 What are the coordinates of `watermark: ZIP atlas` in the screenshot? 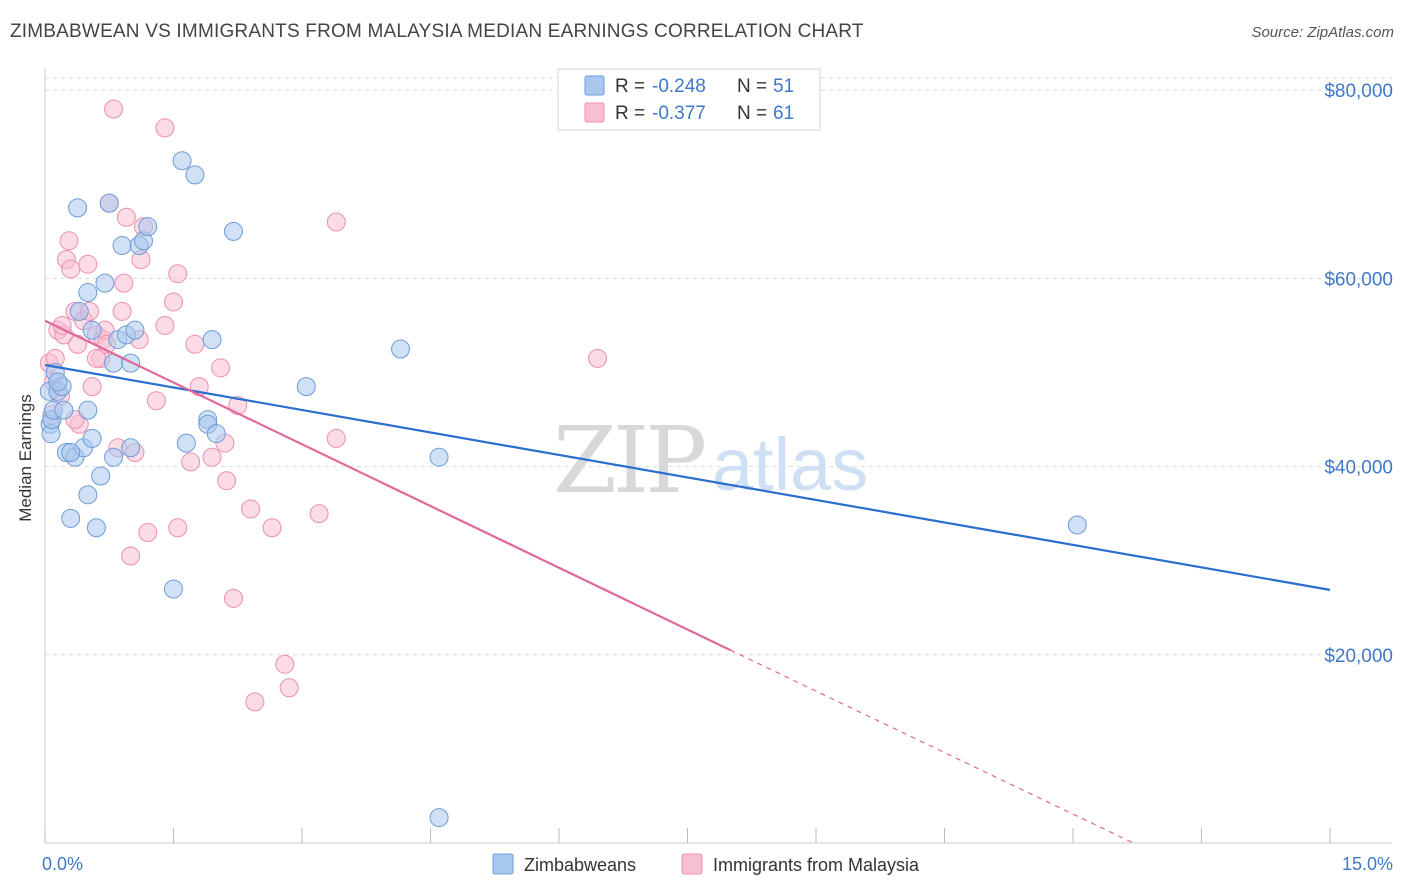 It's located at (710, 460).